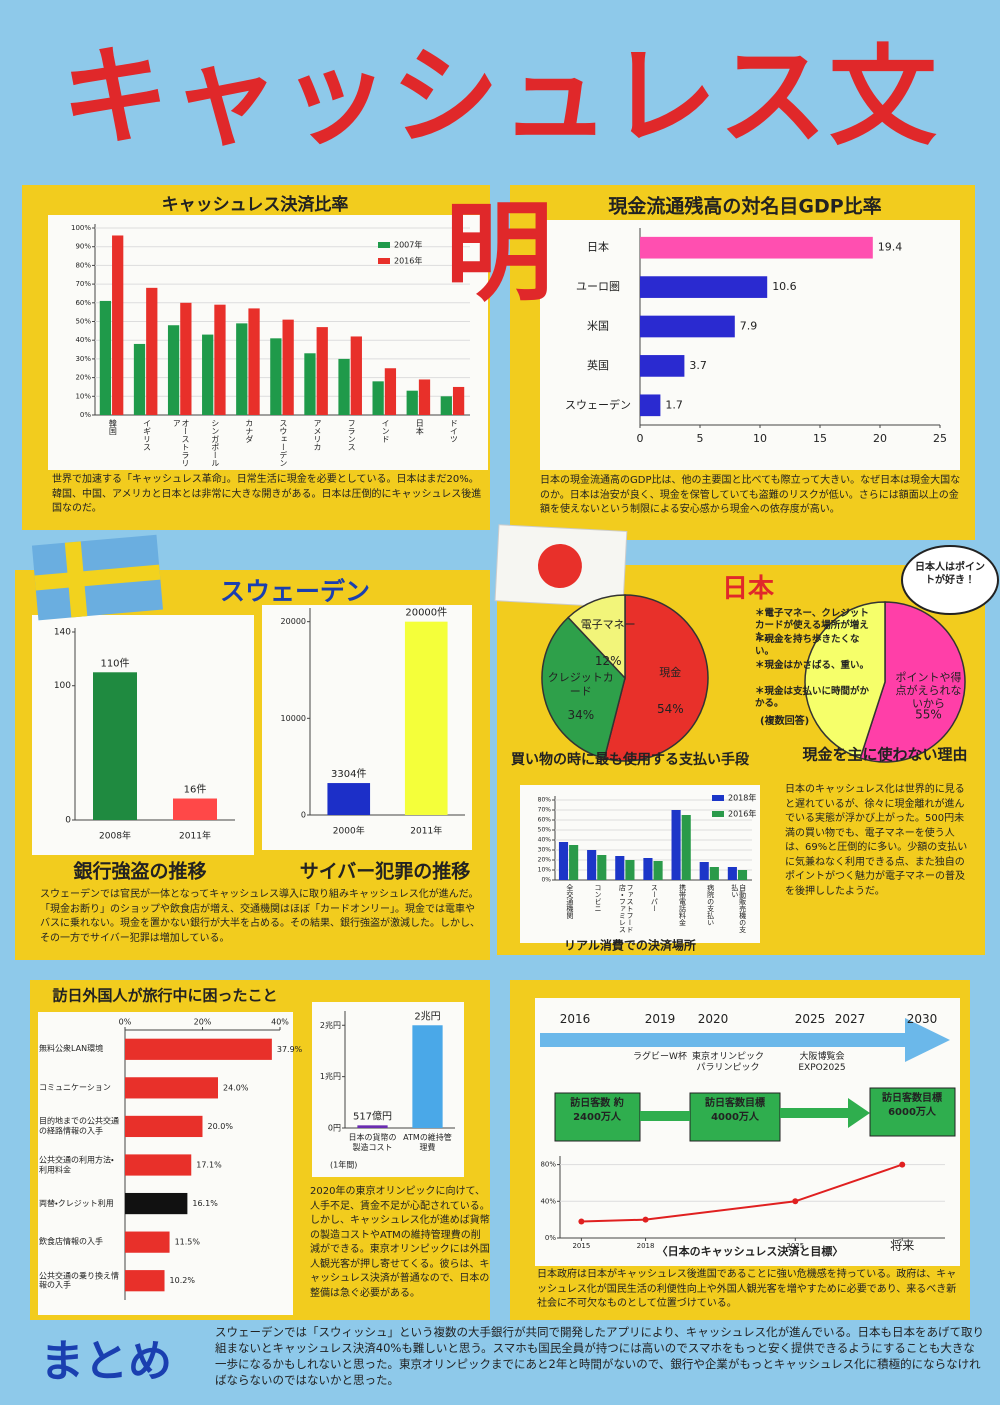 The height and width of the screenshot is (1405, 1000). Describe the element at coordinates (742, 1193) in the screenshot. I see `line` at that location.